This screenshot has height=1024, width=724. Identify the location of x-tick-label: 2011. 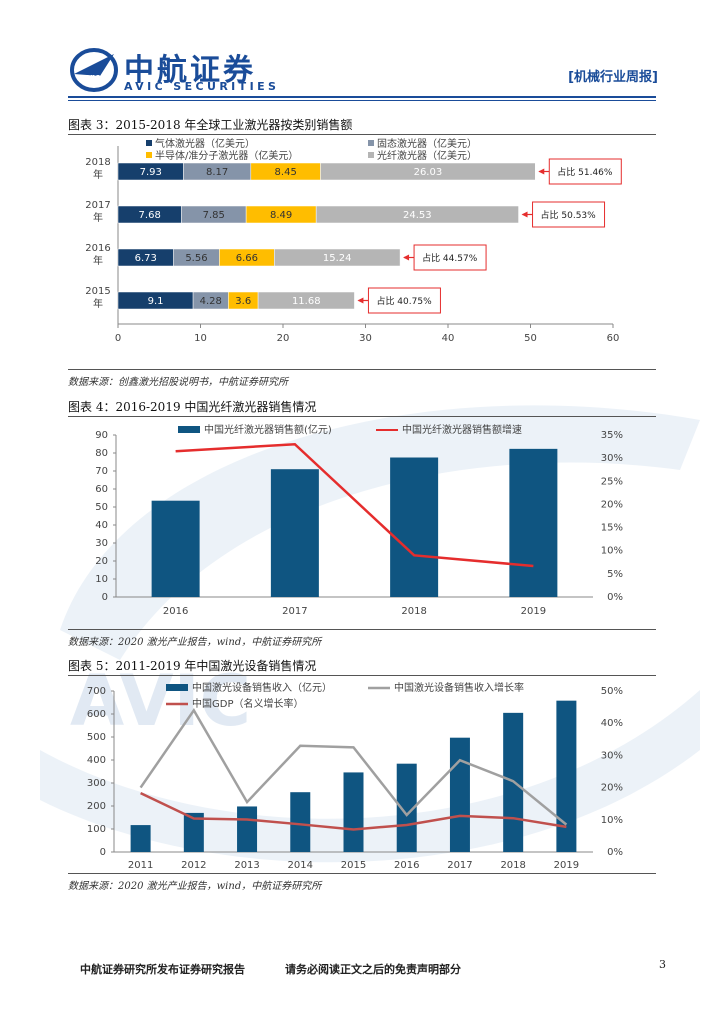
(140, 865).